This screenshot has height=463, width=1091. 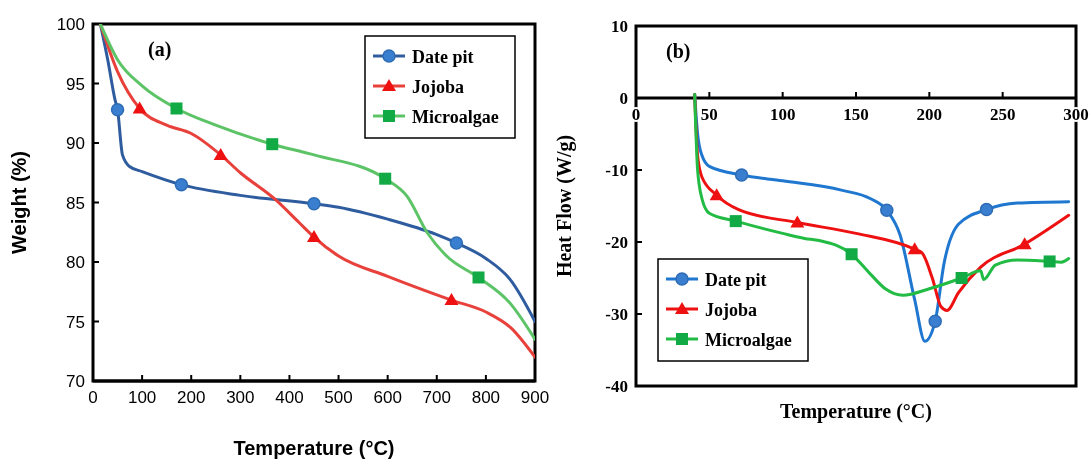 What do you see at coordinates (486, 397) in the screenshot?
I see `x-tick-label: 800` at bounding box center [486, 397].